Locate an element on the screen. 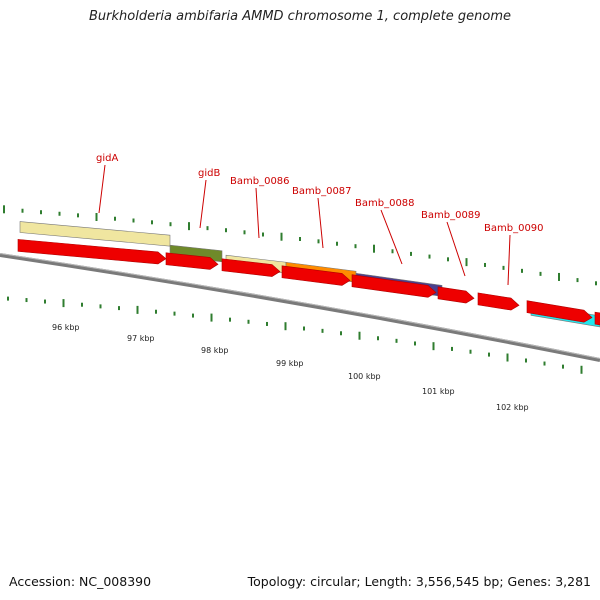  kbp-label: 102 kbp is located at coordinates (512, 407).